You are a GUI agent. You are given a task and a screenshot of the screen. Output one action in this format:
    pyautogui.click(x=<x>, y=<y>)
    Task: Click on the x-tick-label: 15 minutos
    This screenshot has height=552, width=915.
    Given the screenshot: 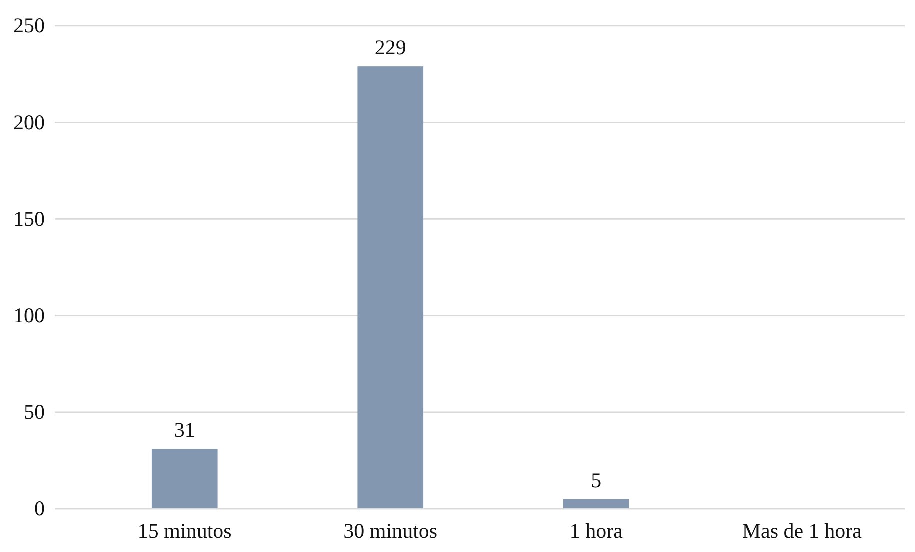 What is the action you would take?
    pyautogui.click(x=185, y=530)
    